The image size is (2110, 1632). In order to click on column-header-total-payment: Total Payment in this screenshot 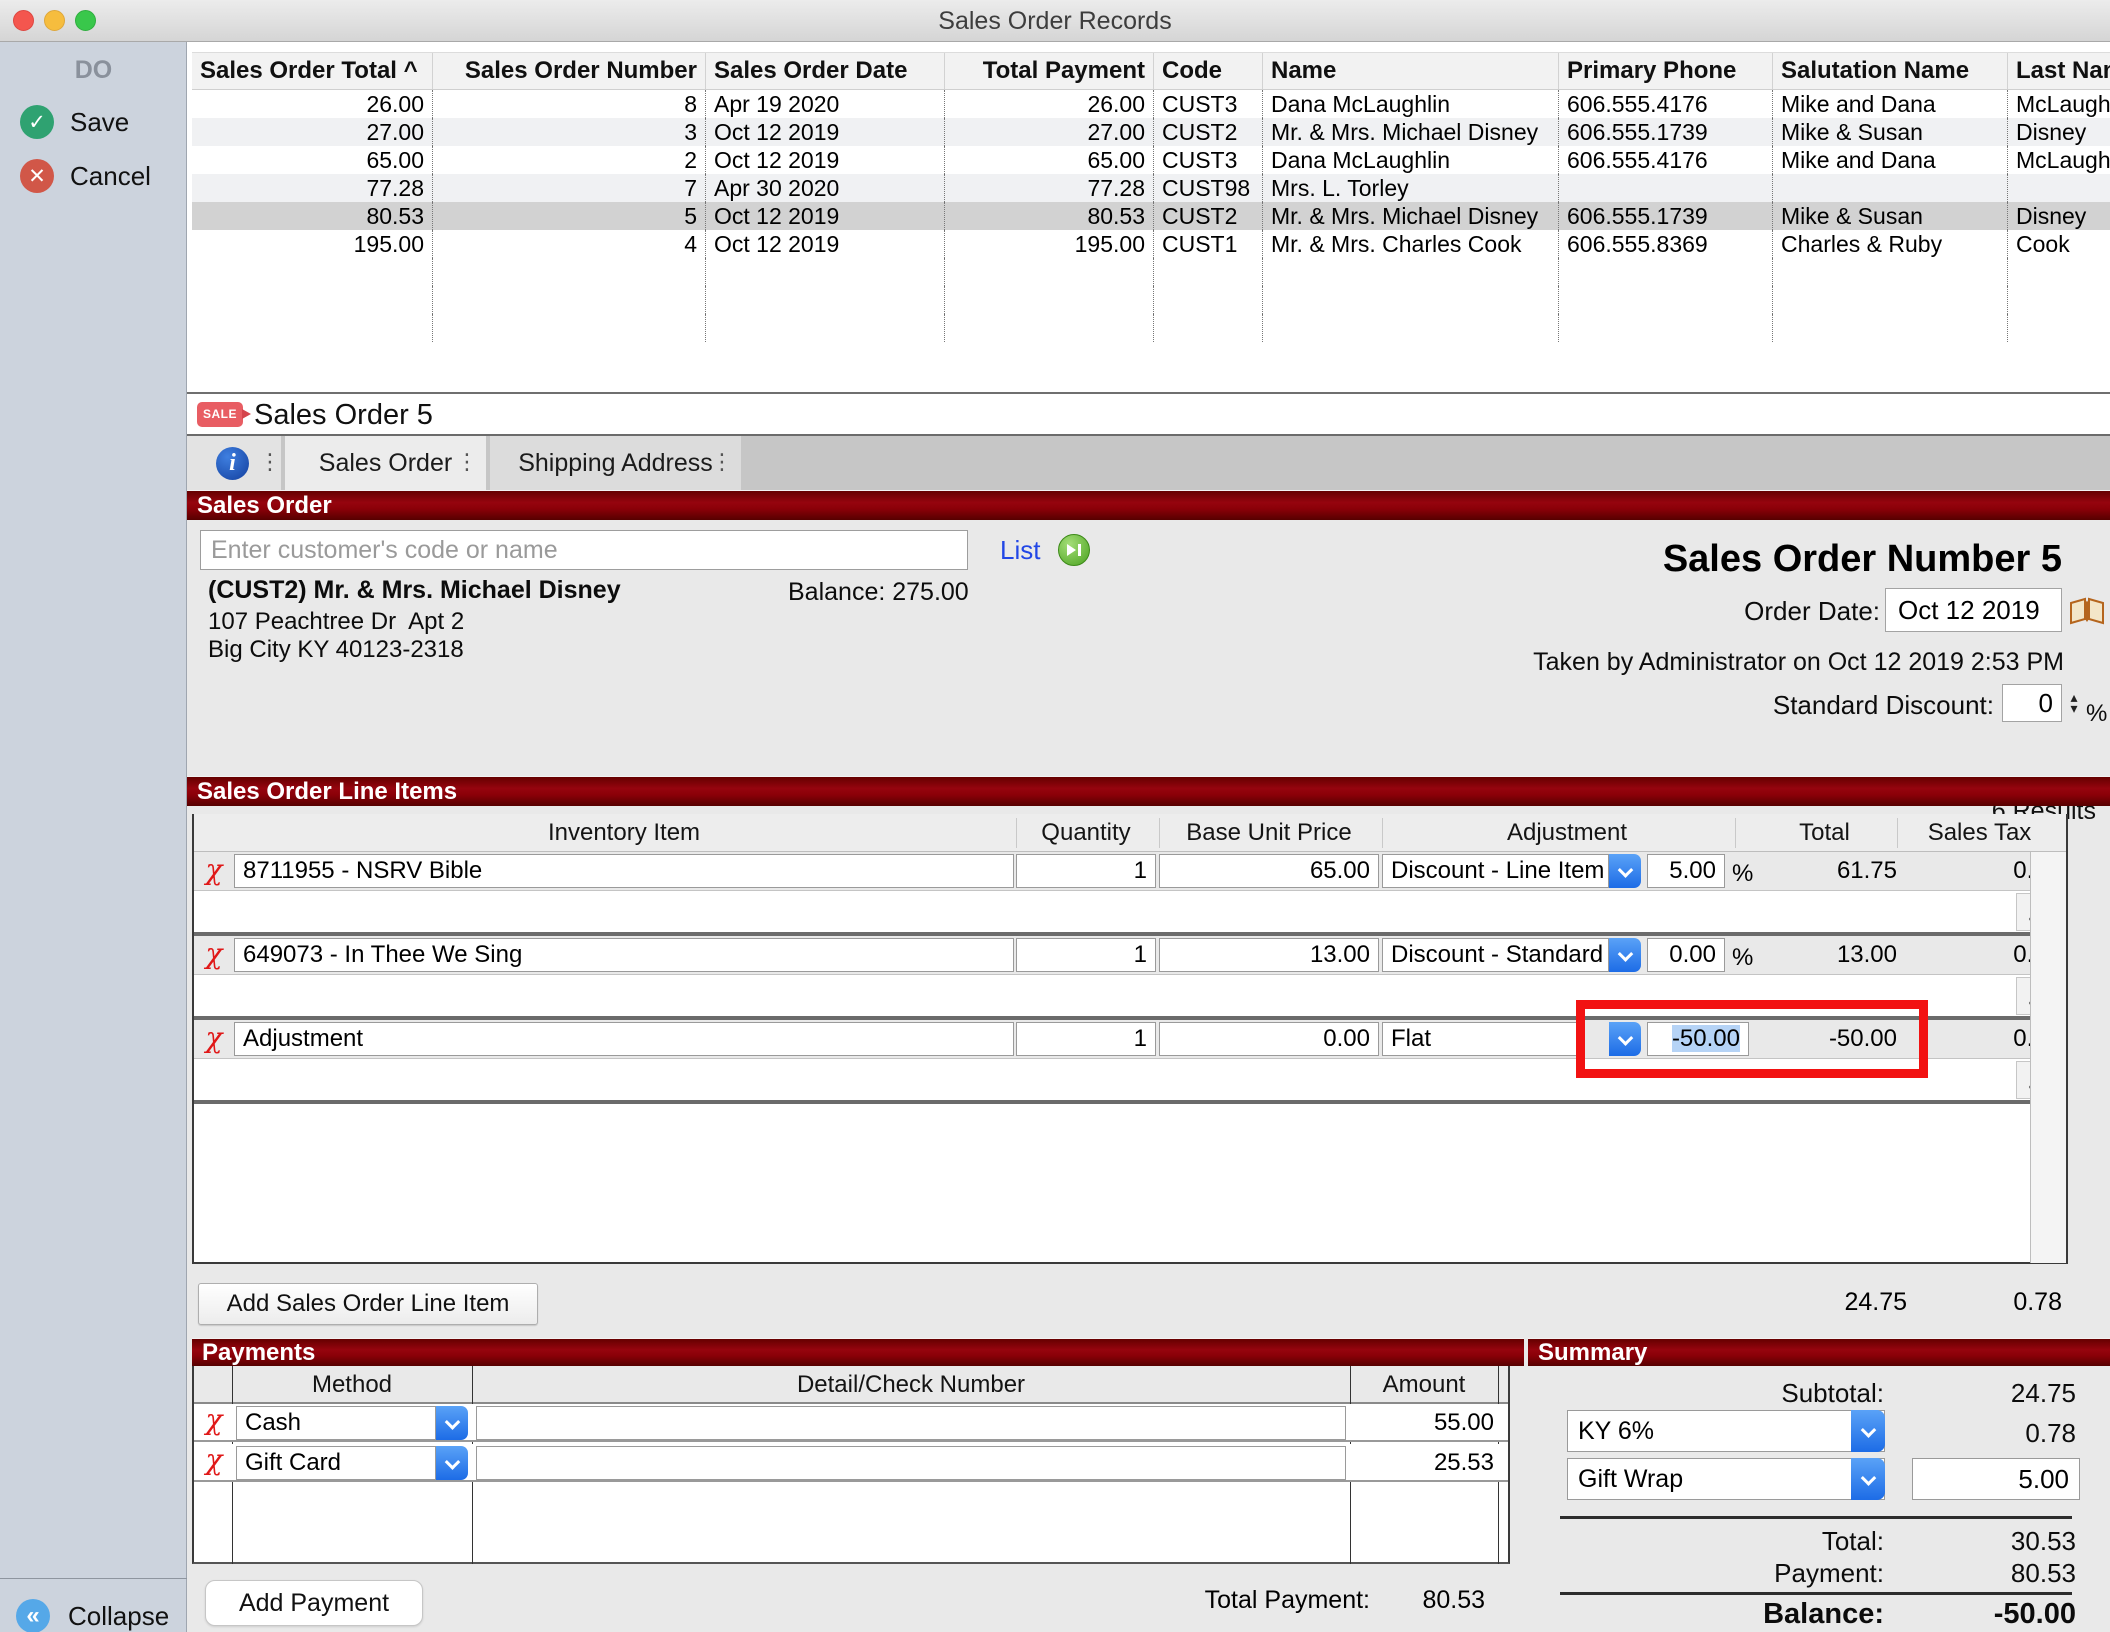, I will do `click(1049, 71)`.